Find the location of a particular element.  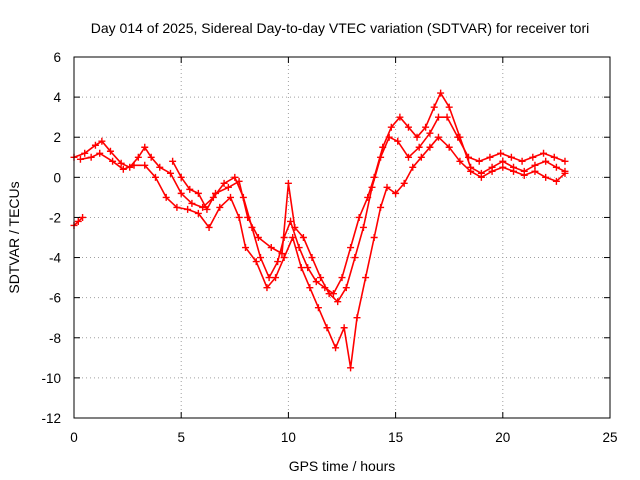

y-tick-label: 4 is located at coordinates (57, 97).